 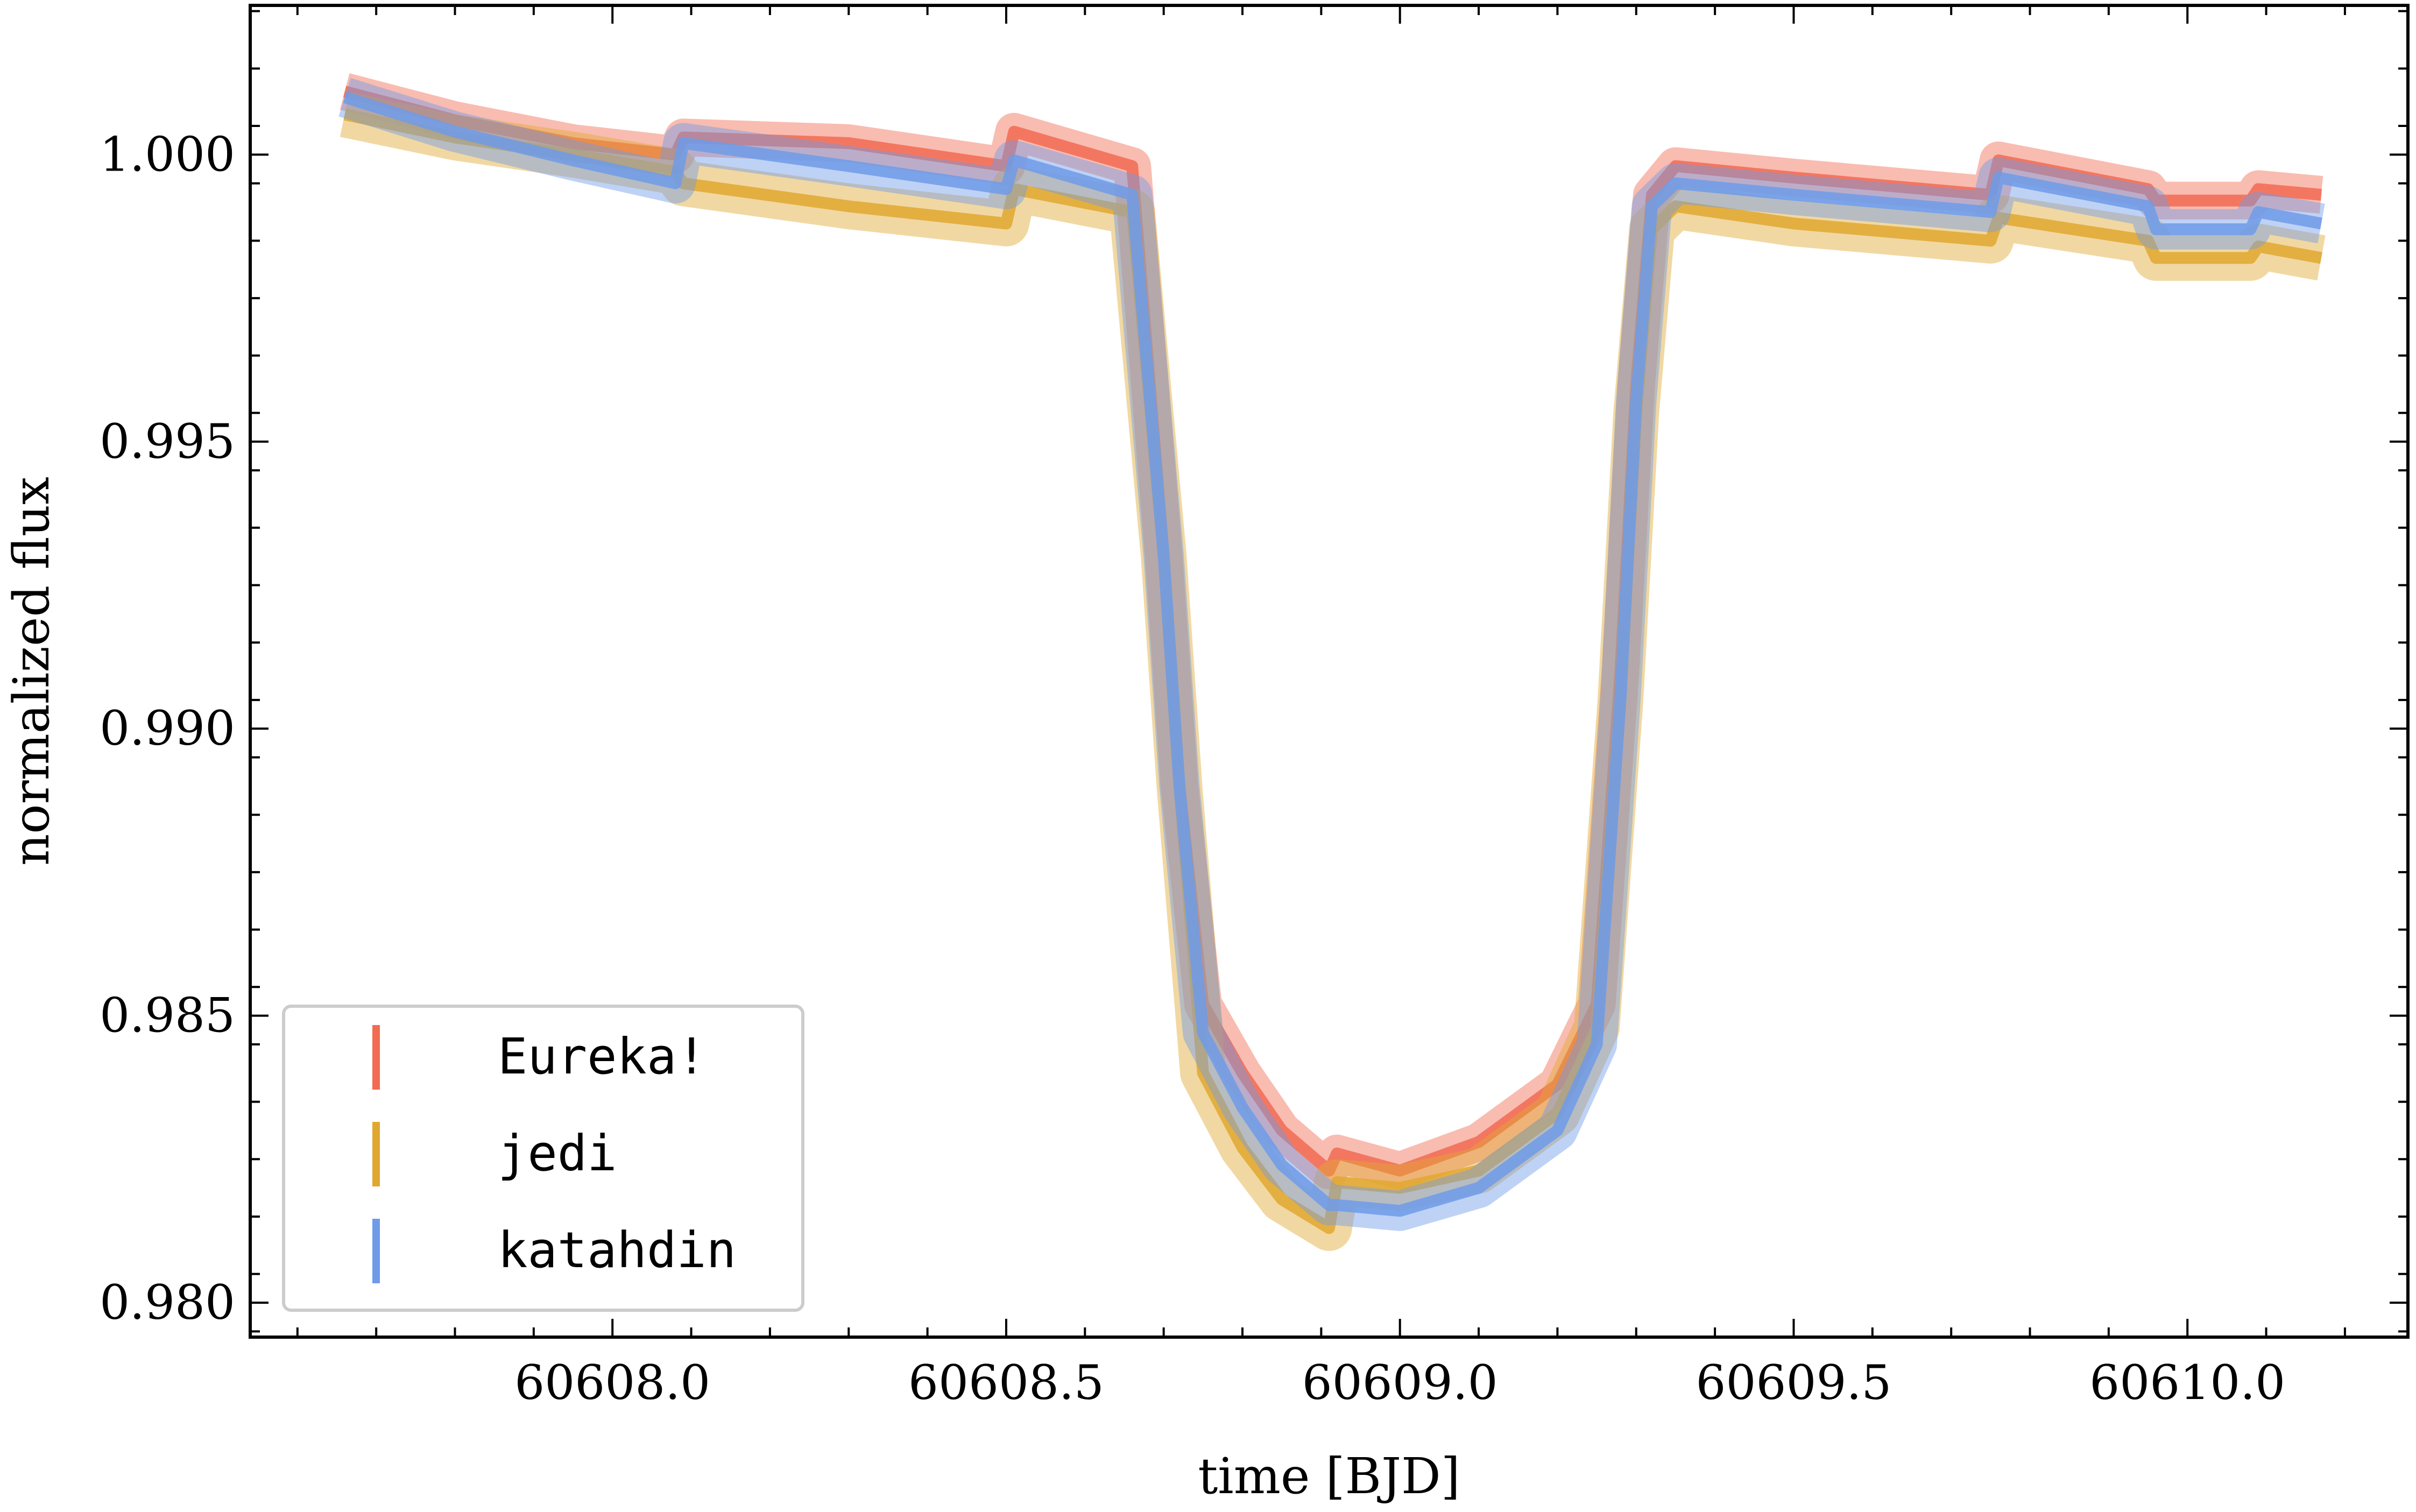 I want to click on y-tick-label: 1.000, so click(x=167, y=154).